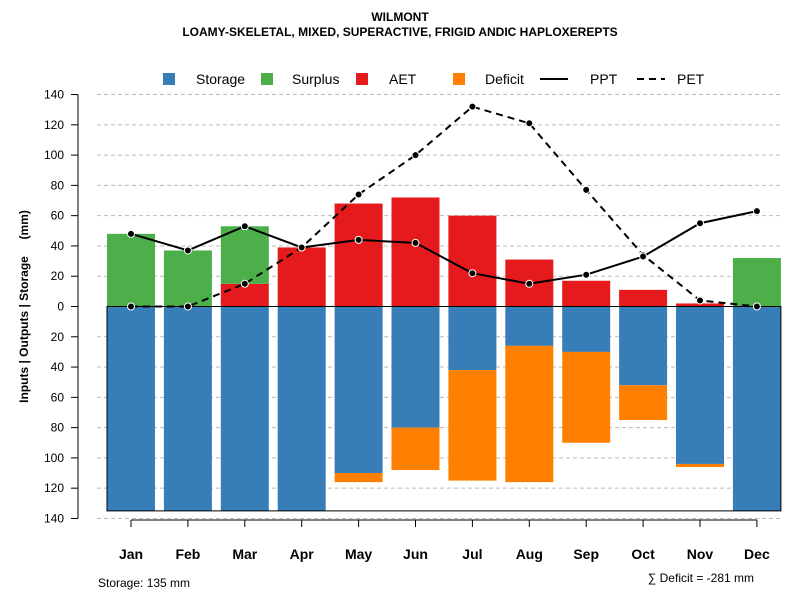 The image size is (800, 600). I want to click on ppt-legend-label: PPT, so click(604, 79).